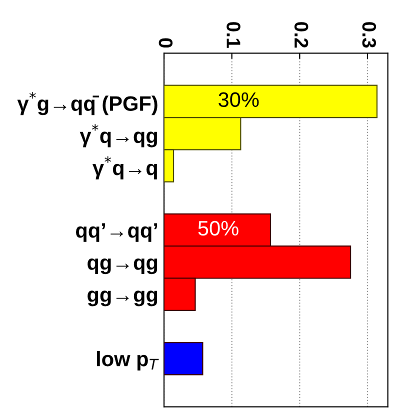  What do you see at coordinates (369, 35) in the screenshot?
I see `x-tick-label: 0.3` at bounding box center [369, 35].